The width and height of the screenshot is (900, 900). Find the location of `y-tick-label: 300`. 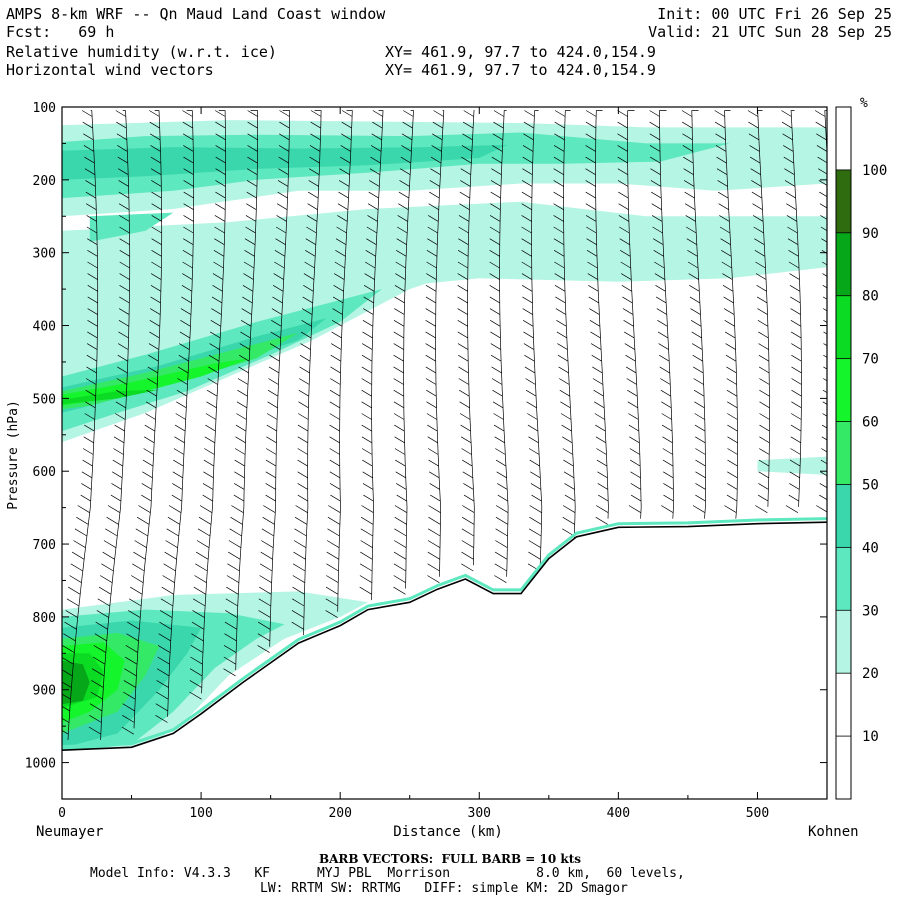

y-tick-label: 300 is located at coordinates (44, 254).